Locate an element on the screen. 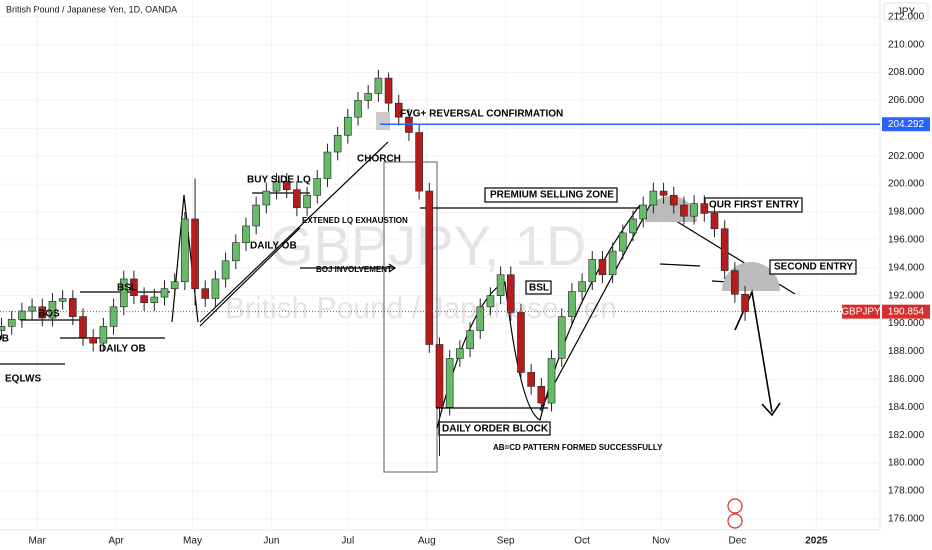 The image size is (932, 550). x-tick-label: Nov is located at coordinates (661, 541).